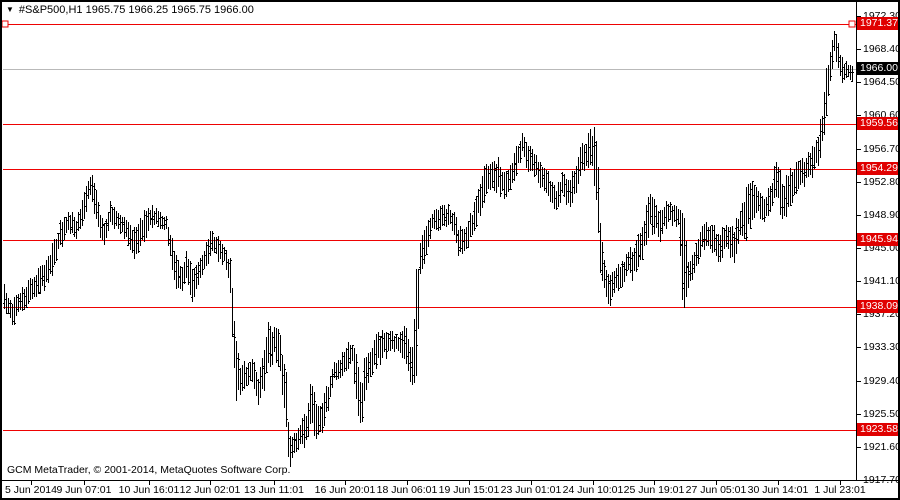 The width and height of the screenshot is (900, 500). Describe the element at coordinates (881, 182) in the screenshot. I see `price-tick-label: 1952.80` at that location.